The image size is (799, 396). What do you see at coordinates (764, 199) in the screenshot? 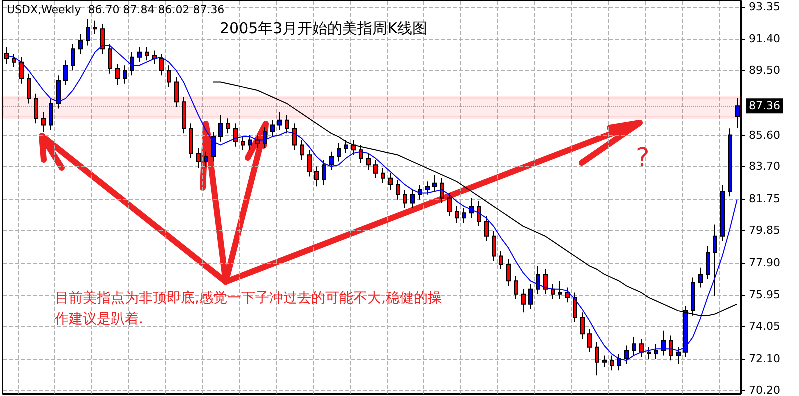
I see `y-tick-label: 81.75` at bounding box center [764, 199].